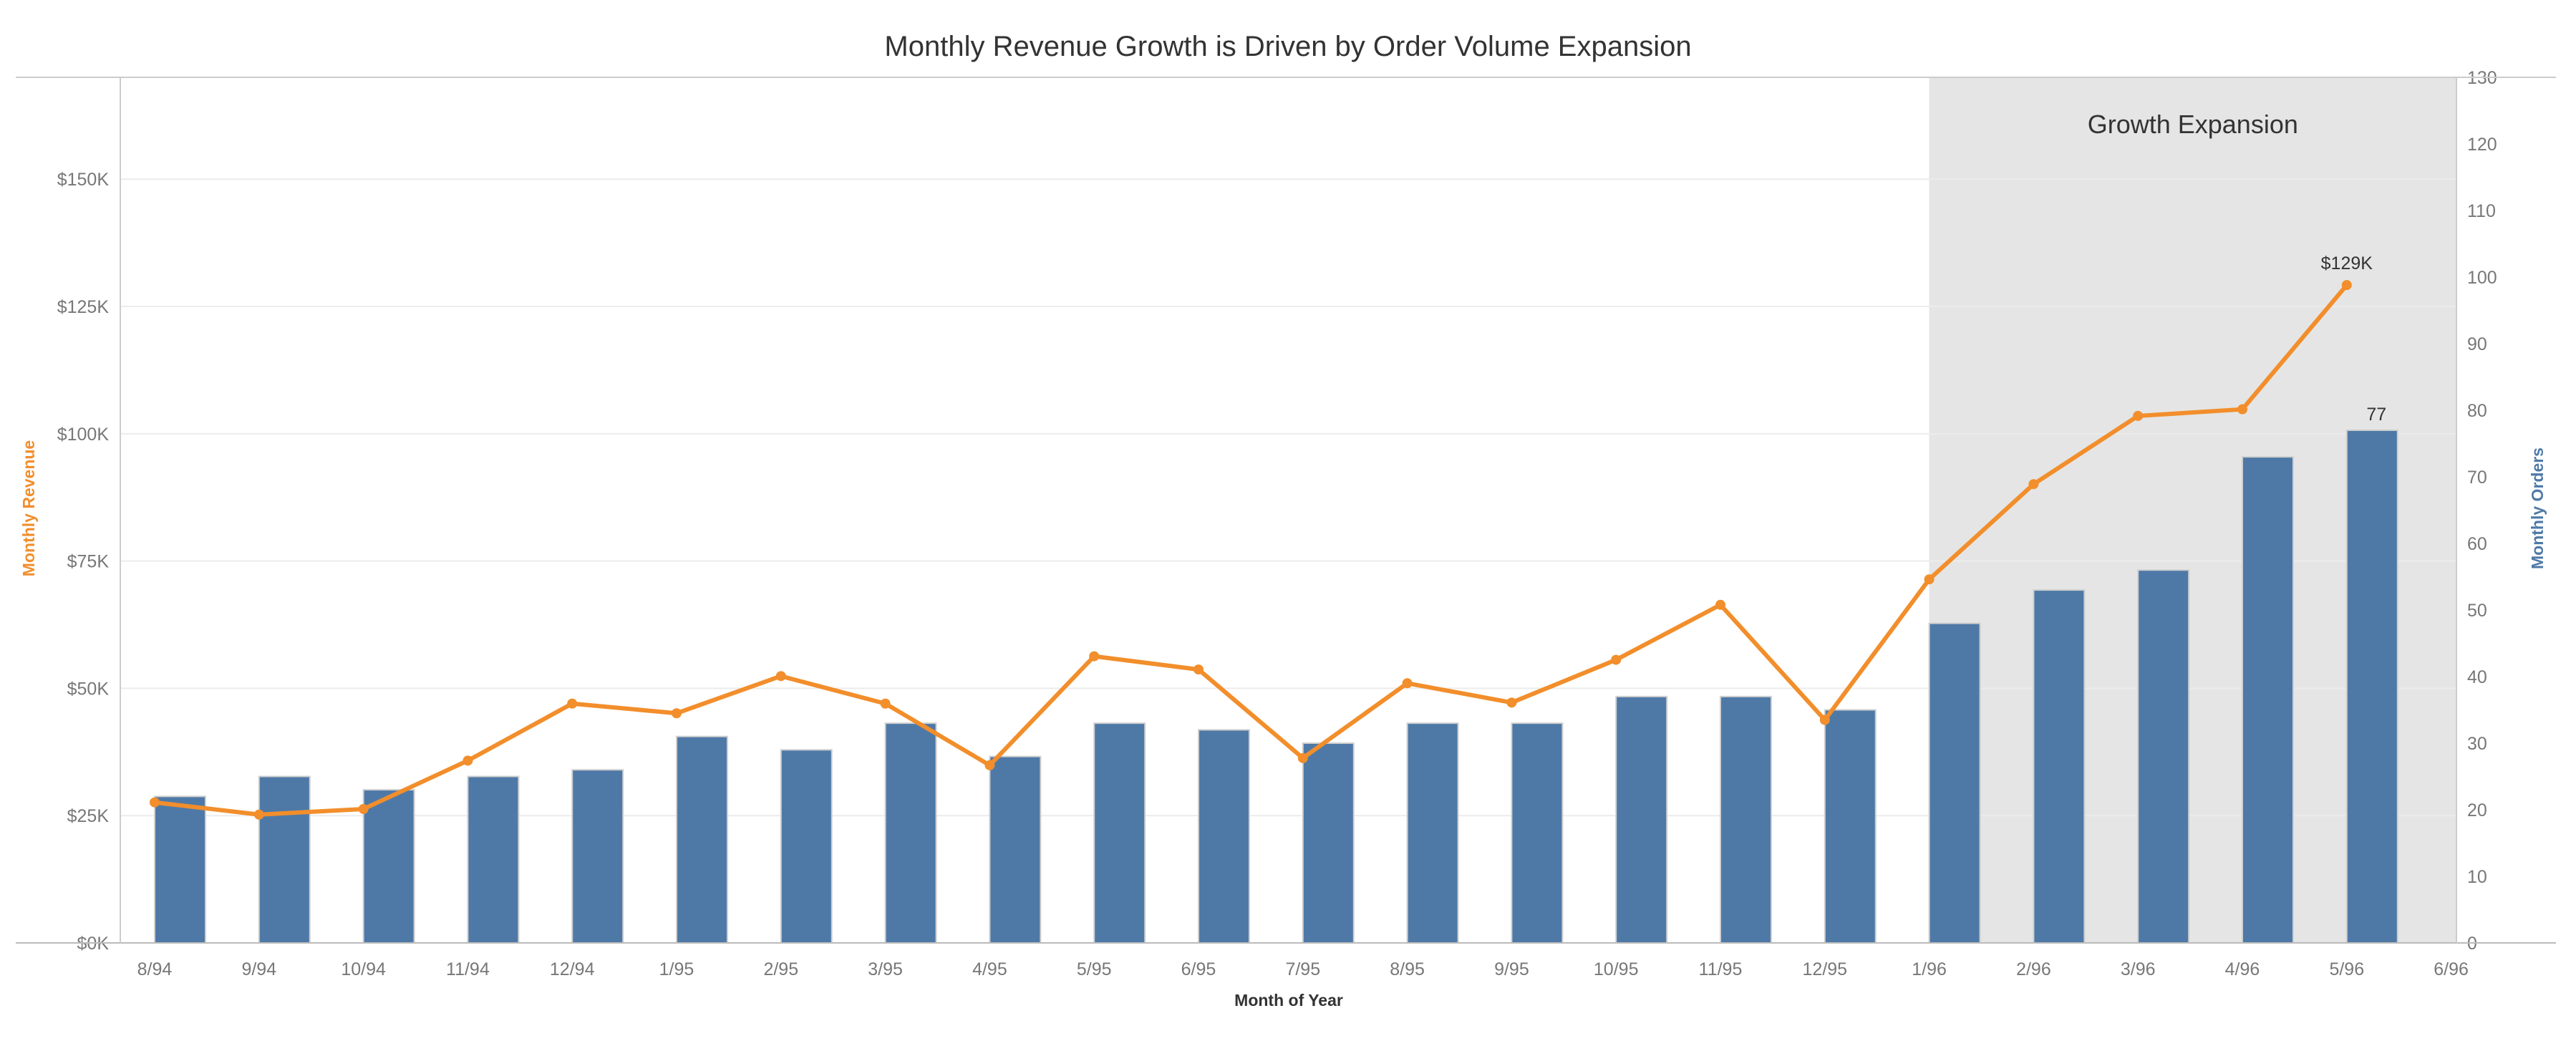  I want to click on left-axis-ticks: $0K$25K$50K$75K$100K$125K$150K, so click(84, 562).